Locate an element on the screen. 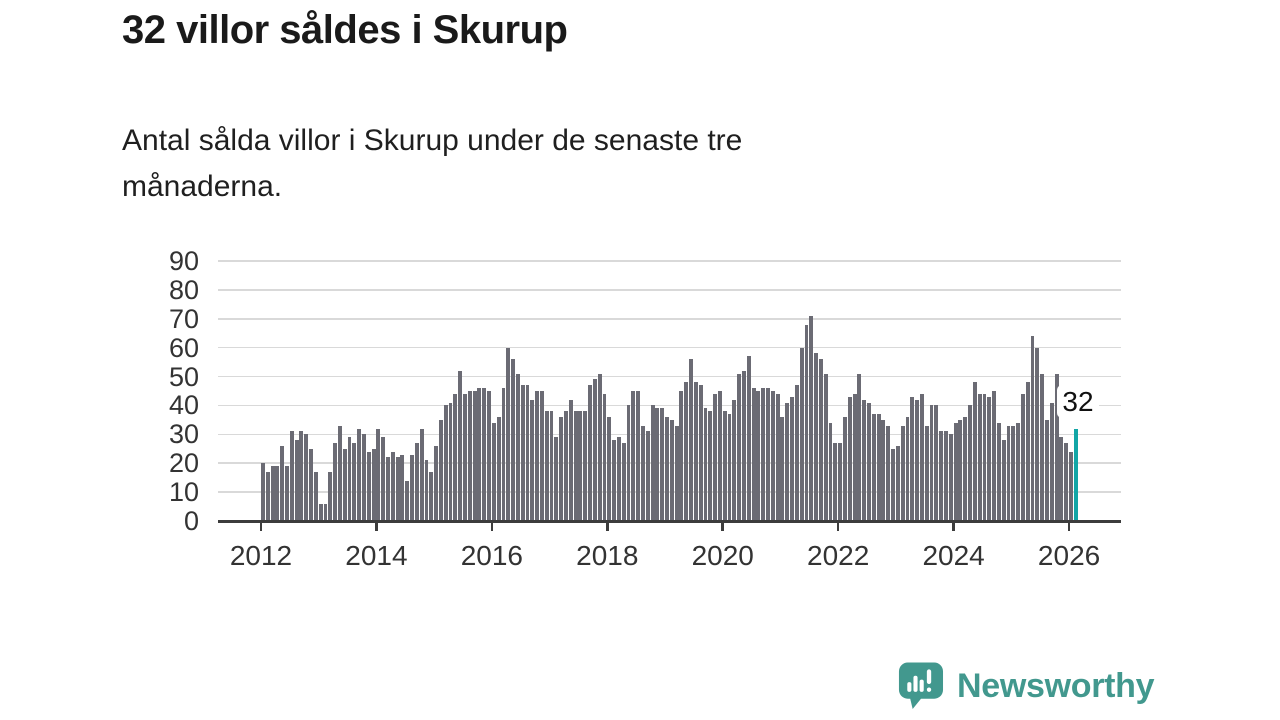 The height and width of the screenshot is (720, 1280). x-axis-tick-label: 2016 is located at coordinates (492, 555).